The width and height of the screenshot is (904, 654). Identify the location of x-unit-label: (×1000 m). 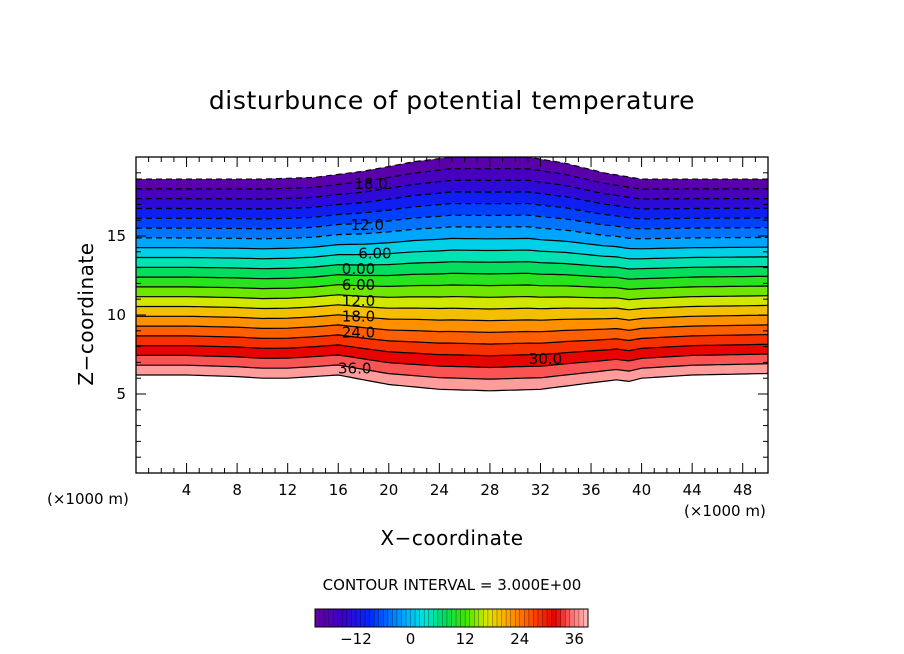
(725, 511).